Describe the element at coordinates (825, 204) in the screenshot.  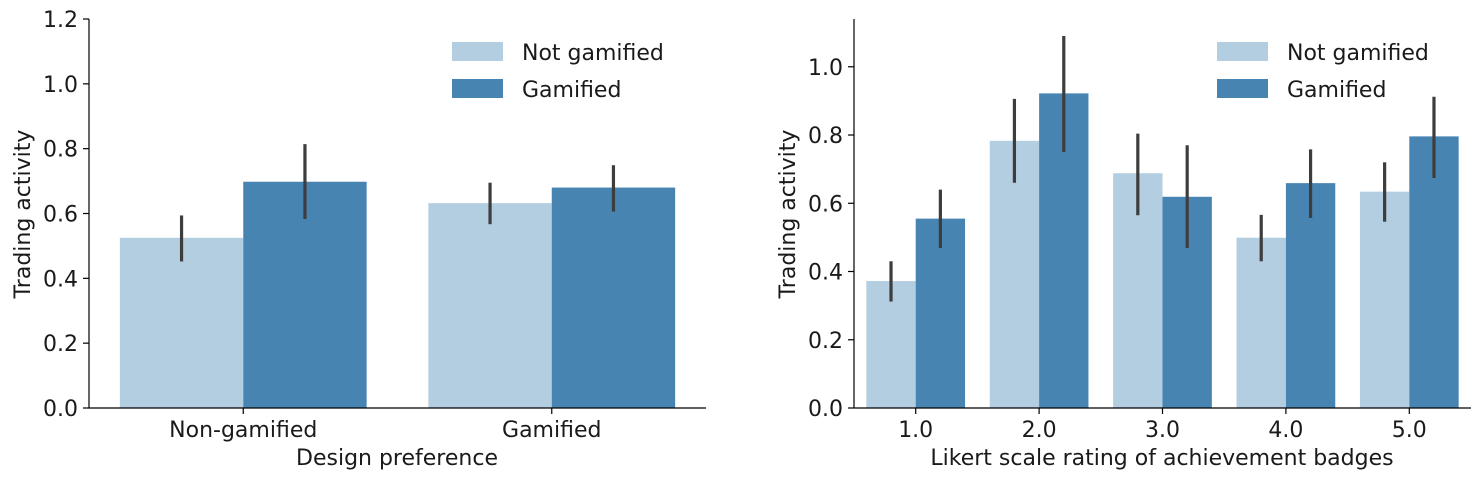
I see `y-tick-label-right-3: 0.6` at that location.